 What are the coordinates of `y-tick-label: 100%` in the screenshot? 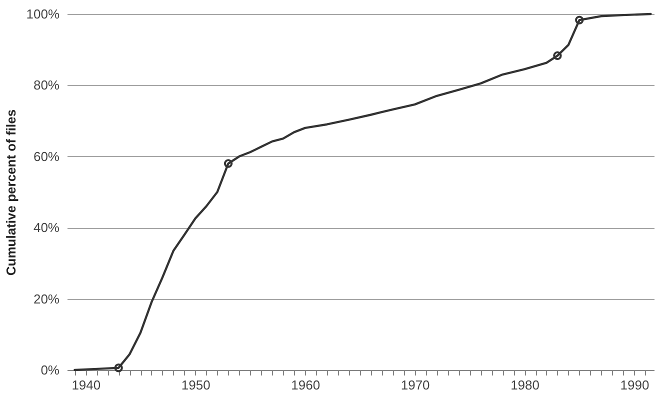 It's located at (43, 14).